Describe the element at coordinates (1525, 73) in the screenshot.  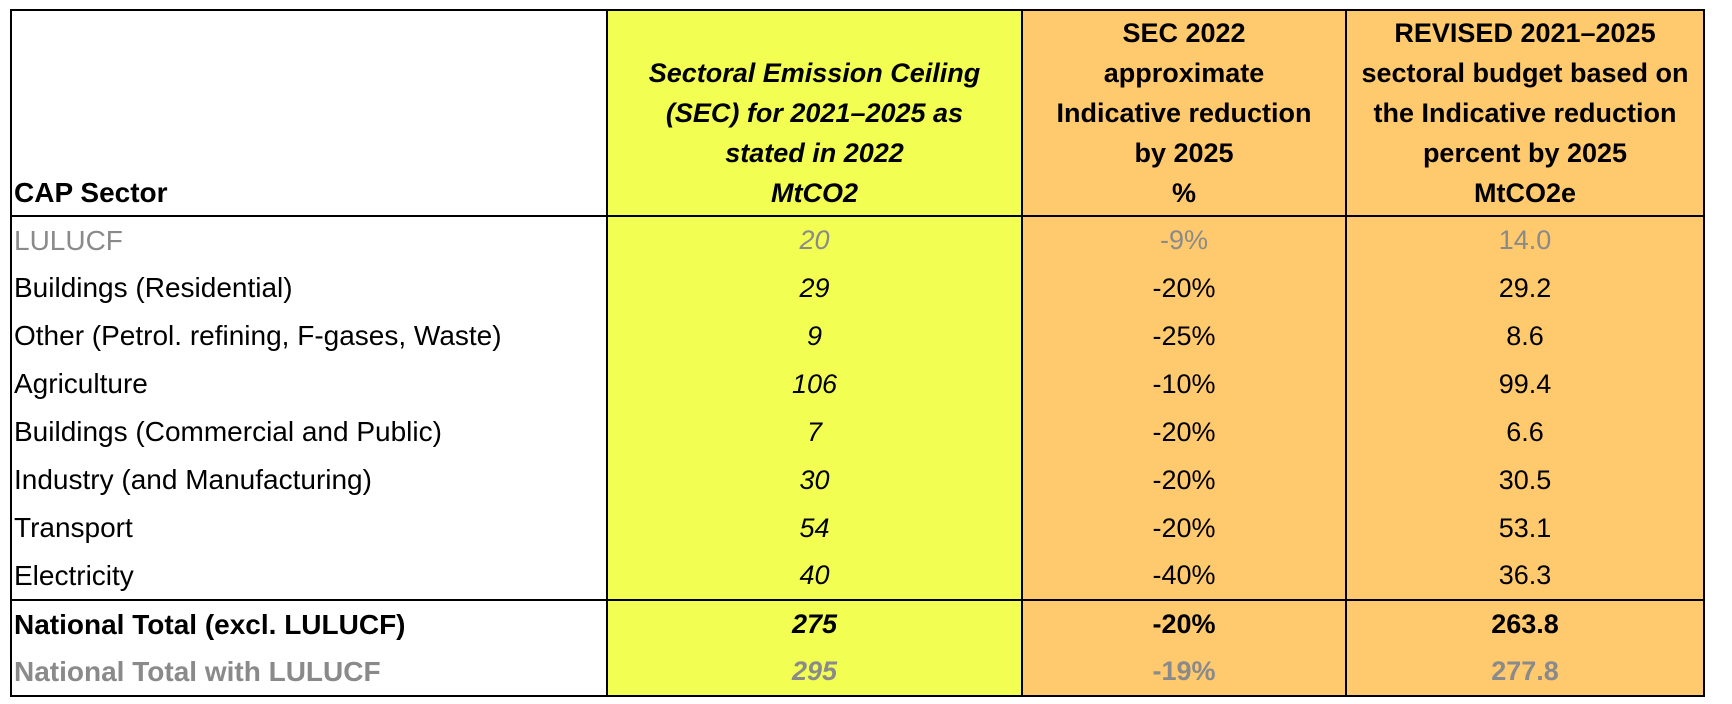
I see `header-line: sectoral budget based on` at that location.